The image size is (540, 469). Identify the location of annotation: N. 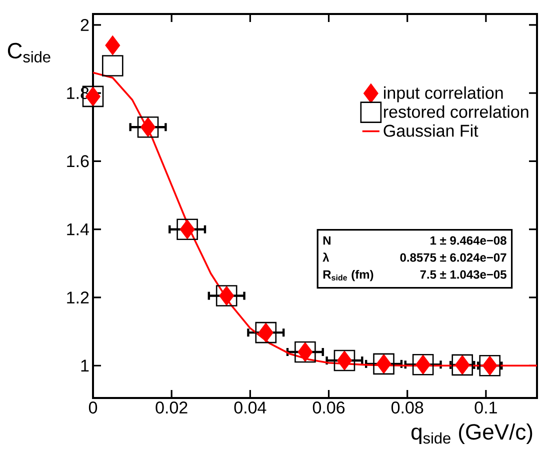
(326, 240).